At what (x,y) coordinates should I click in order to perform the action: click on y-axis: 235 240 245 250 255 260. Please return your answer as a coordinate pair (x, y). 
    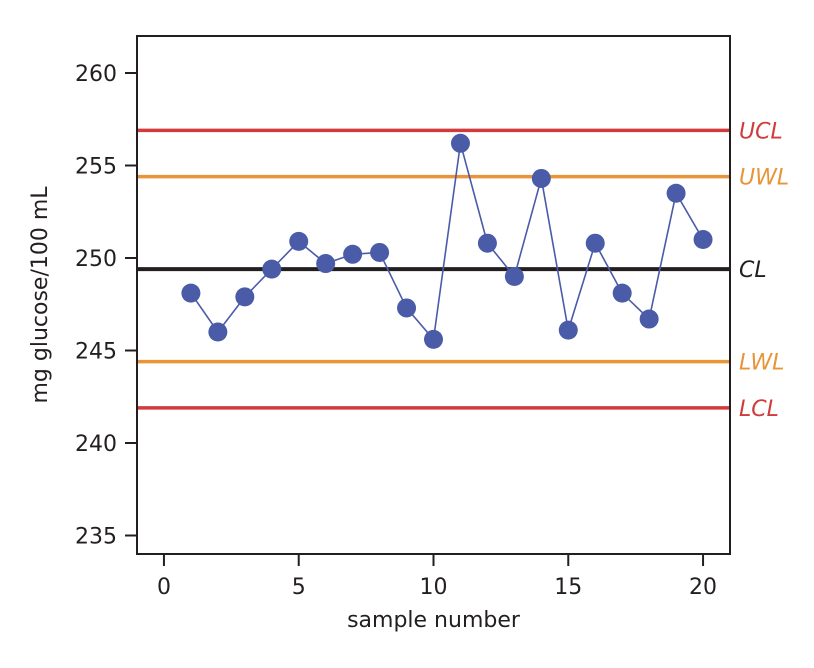
    Looking at the image, I should click on (106, 306).